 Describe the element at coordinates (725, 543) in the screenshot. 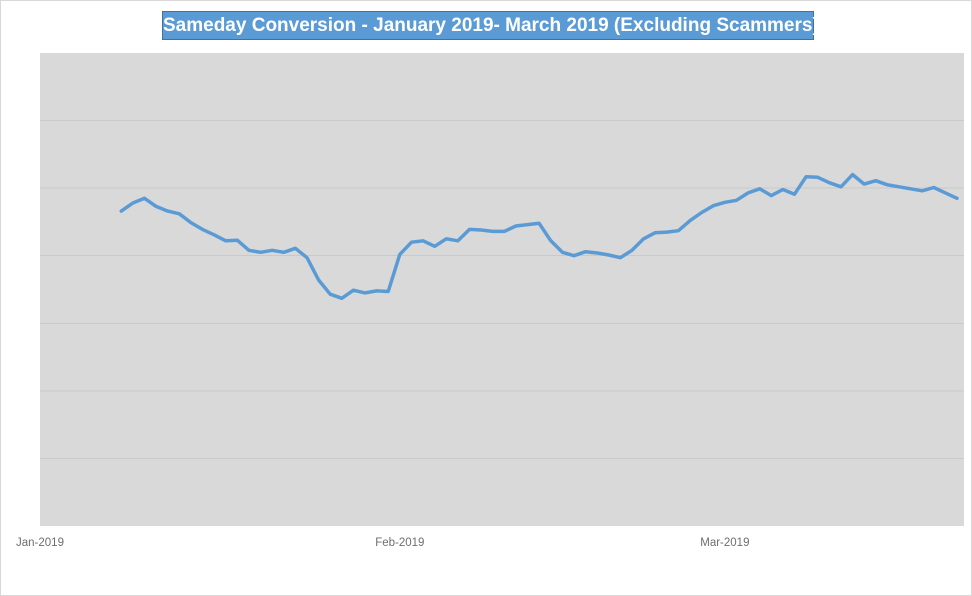

I see `x-axis-label-mar: Mar-2019` at that location.